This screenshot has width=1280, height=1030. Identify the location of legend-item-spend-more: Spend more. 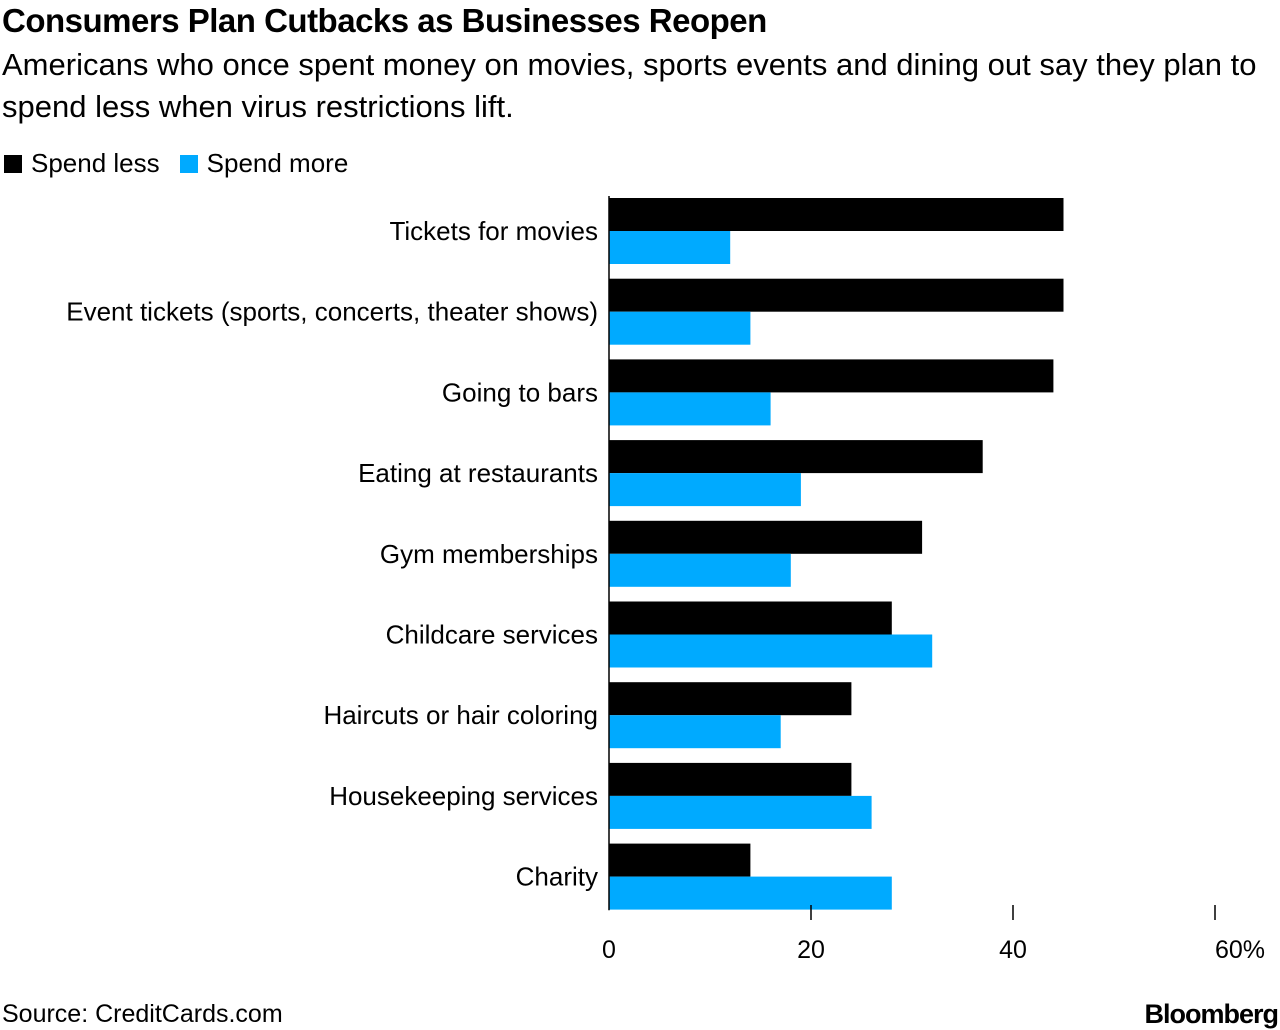
(264, 163).